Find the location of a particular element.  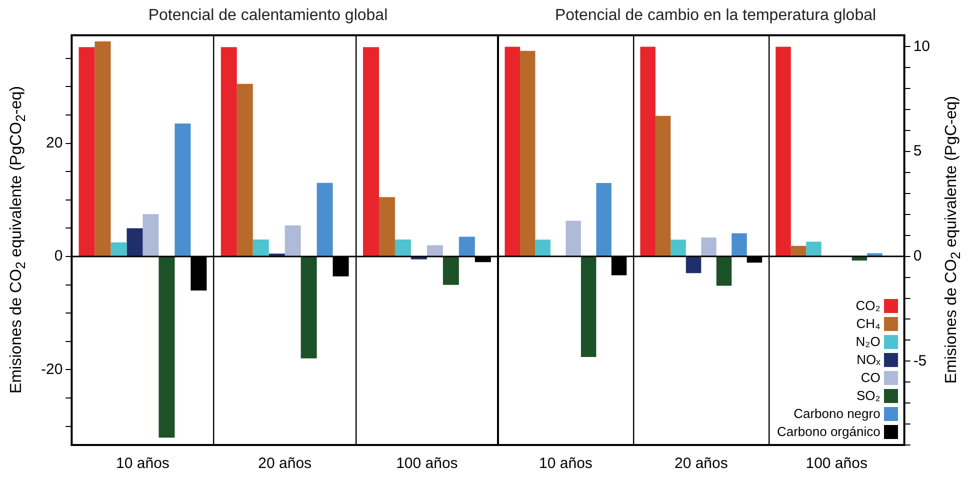

y2-tick-label: -5 is located at coordinates (920, 361).